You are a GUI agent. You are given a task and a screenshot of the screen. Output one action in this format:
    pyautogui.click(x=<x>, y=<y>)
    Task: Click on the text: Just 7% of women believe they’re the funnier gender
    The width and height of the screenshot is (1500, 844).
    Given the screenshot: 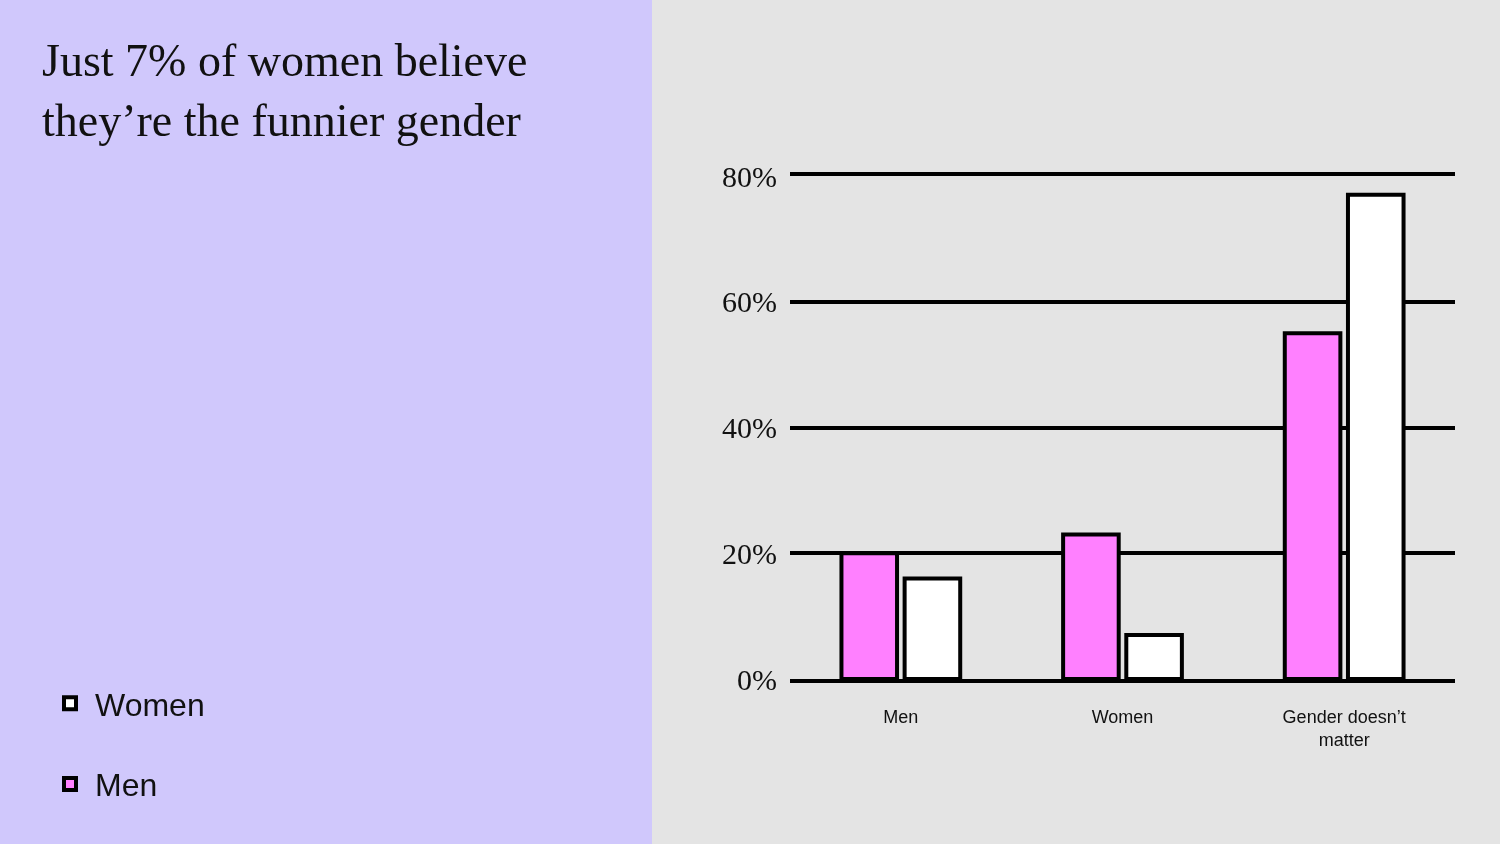 What is the action you would take?
    pyautogui.click(x=285, y=90)
    